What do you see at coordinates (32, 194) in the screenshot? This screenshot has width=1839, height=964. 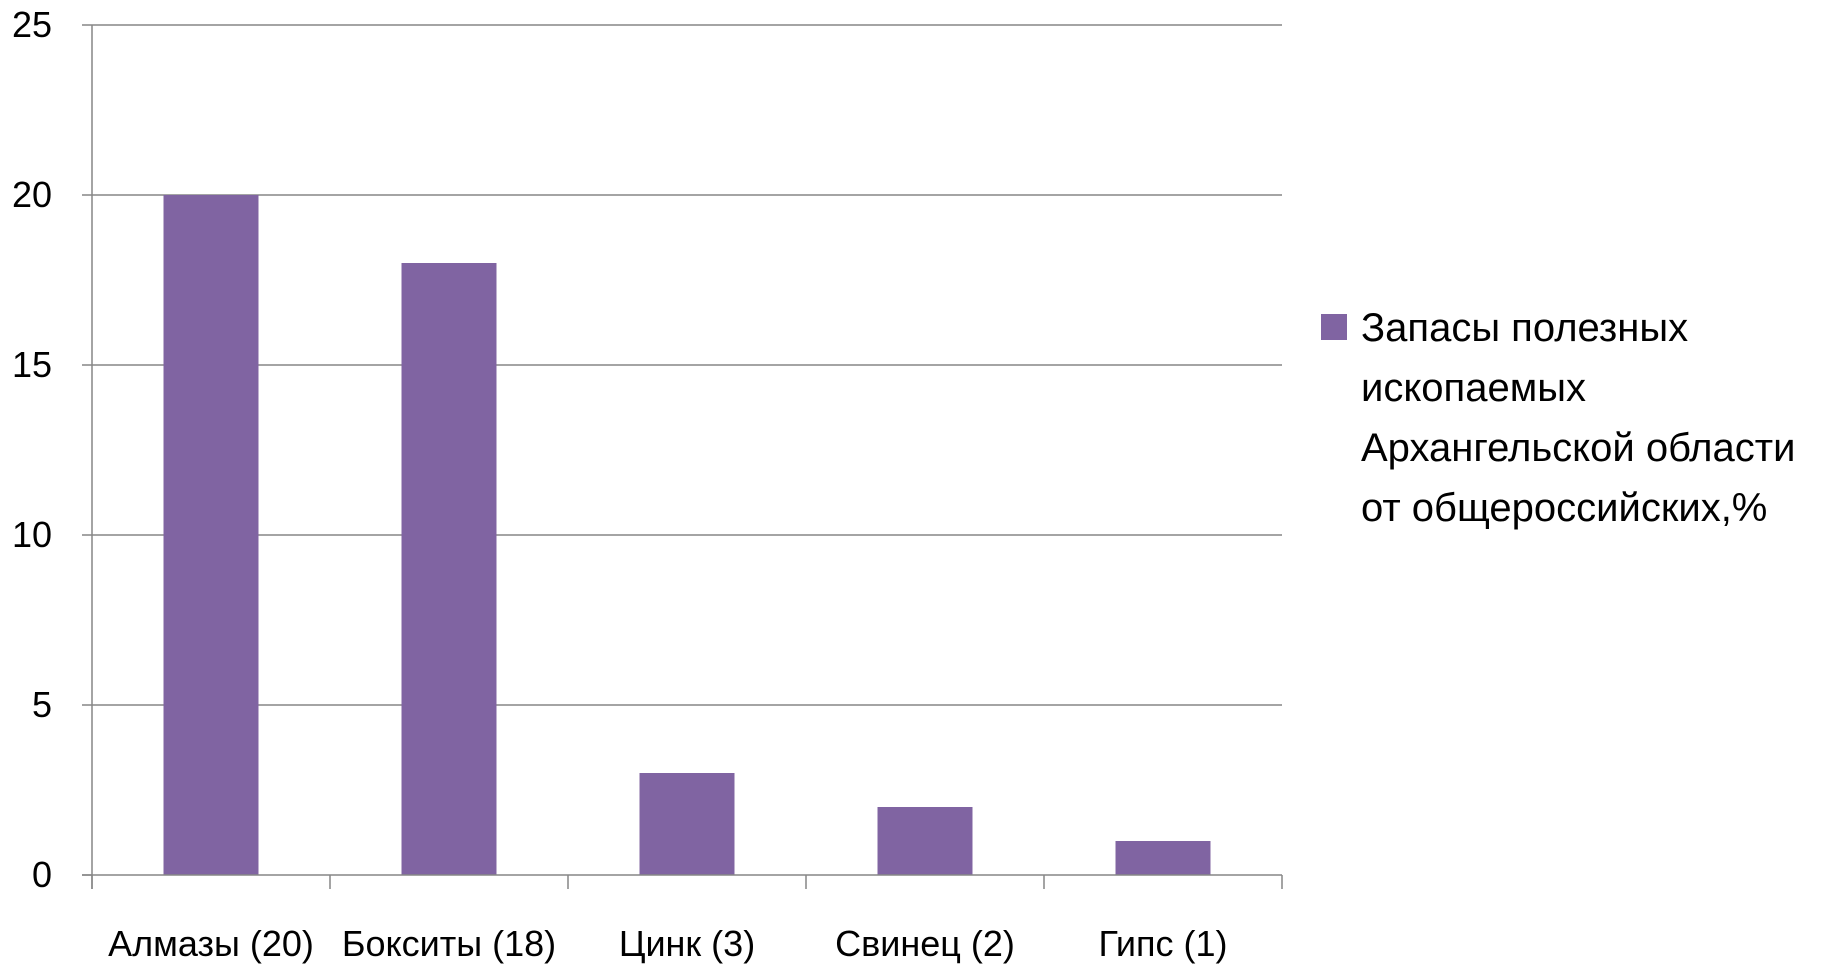 I see `y-tick-label-20: 20` at bounding box center [32, 194].